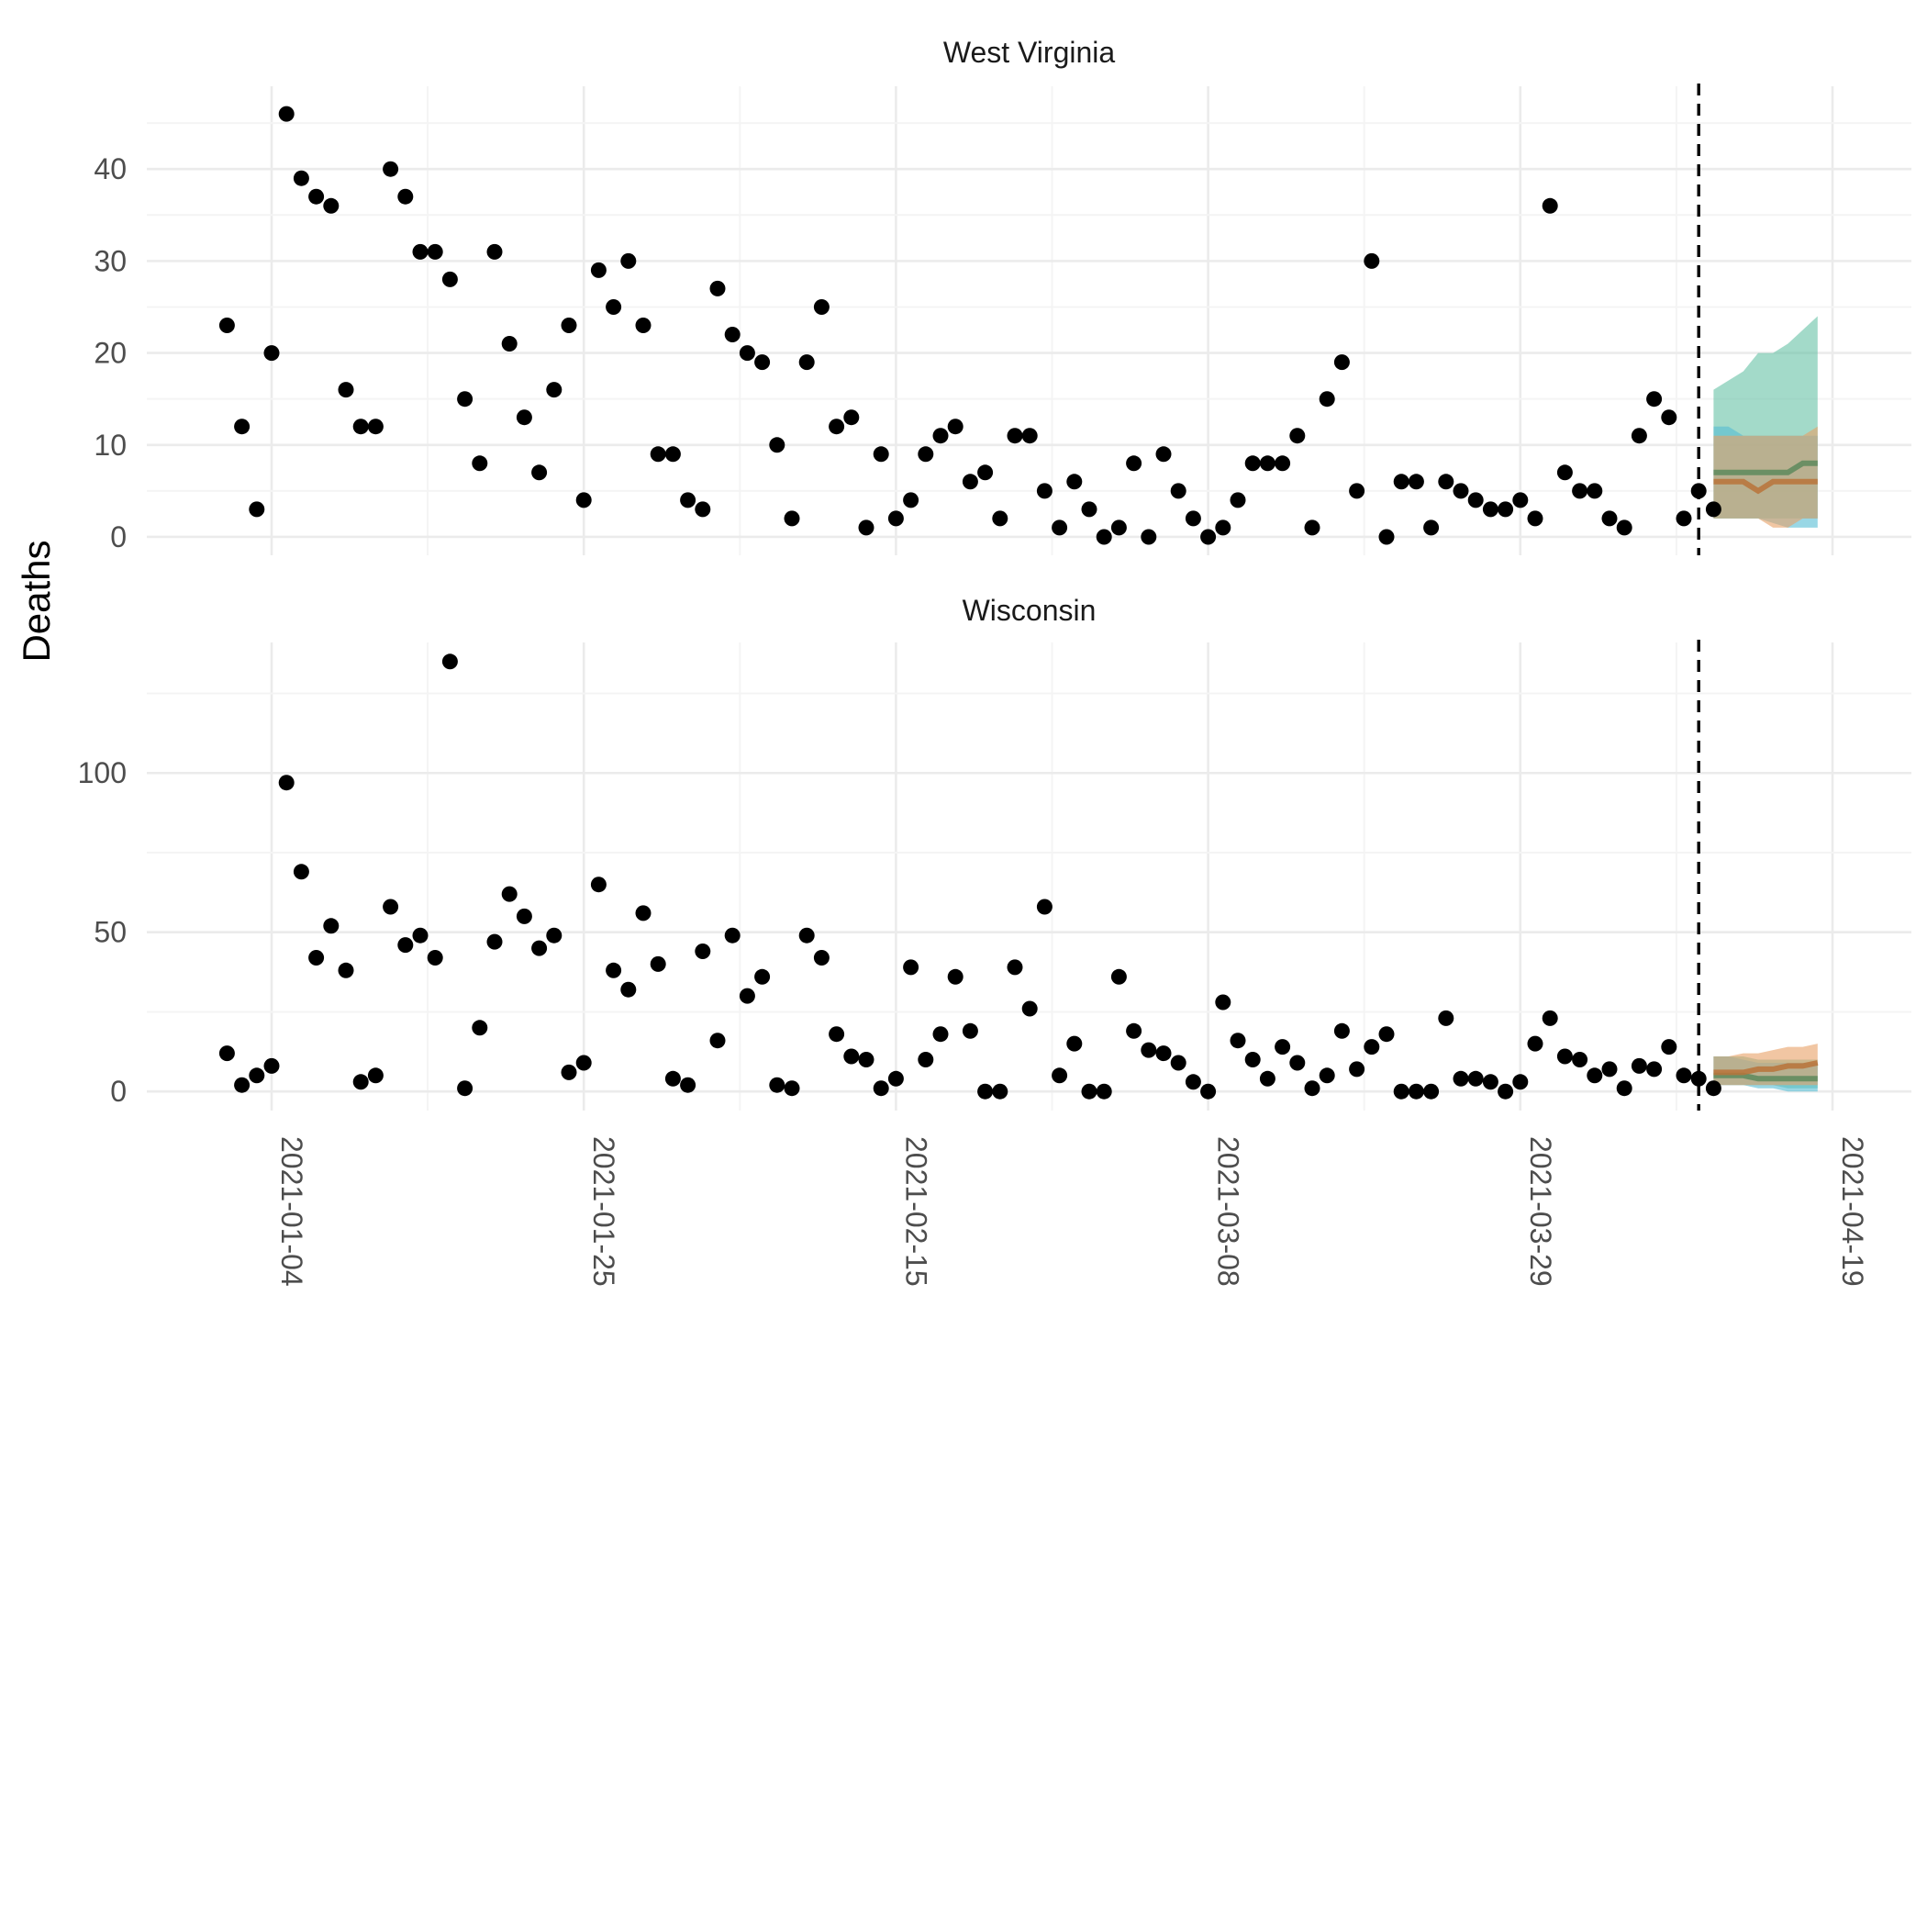 This screenshot has width=1927, height=1932. What do you see at coordinates (1029, 52) in the screenshot?
I see `panel-title: West Virginia` at bounding box center [1029, 52].